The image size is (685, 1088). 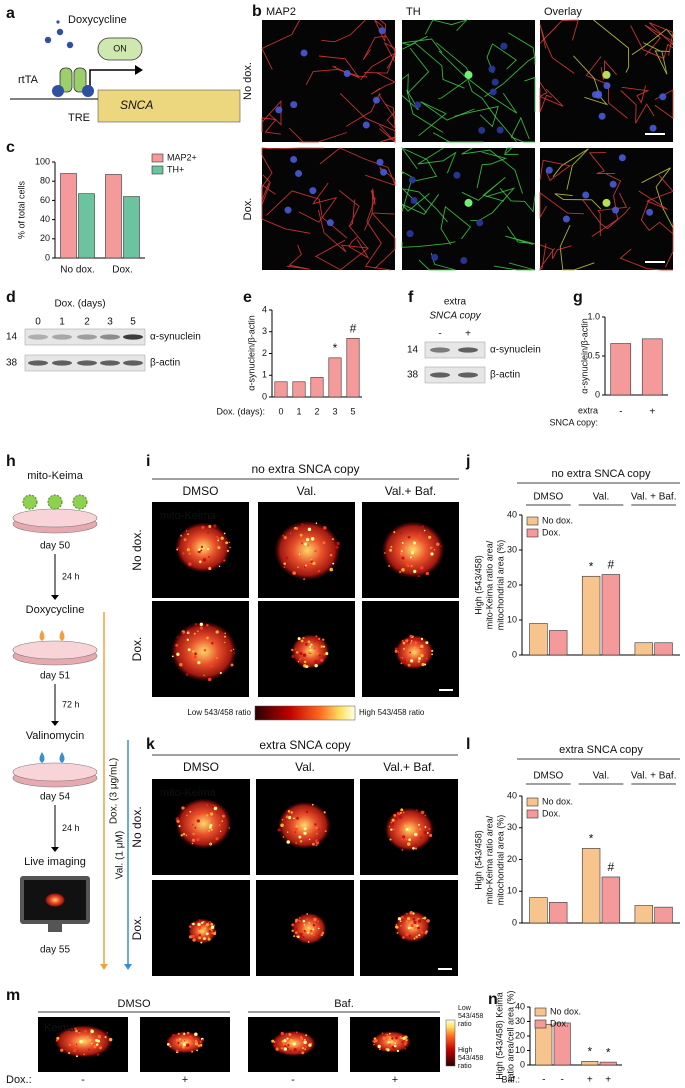 What do you see at coordinates (606, 202) in the screenshot?
I see `cell-body` at bounding box center [606, 202].